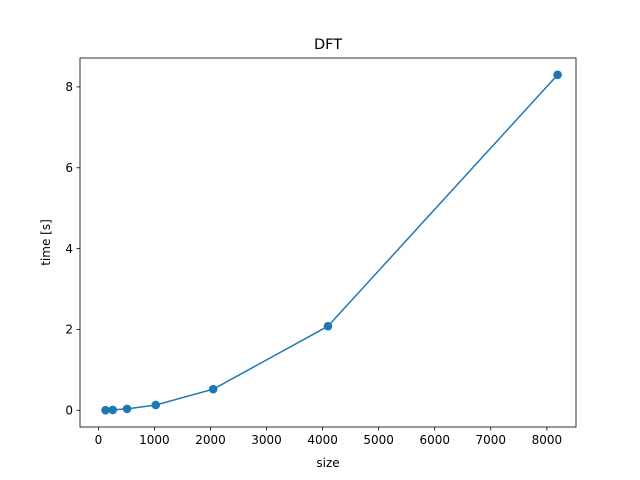 The height and width of the screenshot is (480, 640). What do you see at coordinates (547, 440) in the screenshot?
I see `x-tick-label: 8000` at bounding box center [547, 440].